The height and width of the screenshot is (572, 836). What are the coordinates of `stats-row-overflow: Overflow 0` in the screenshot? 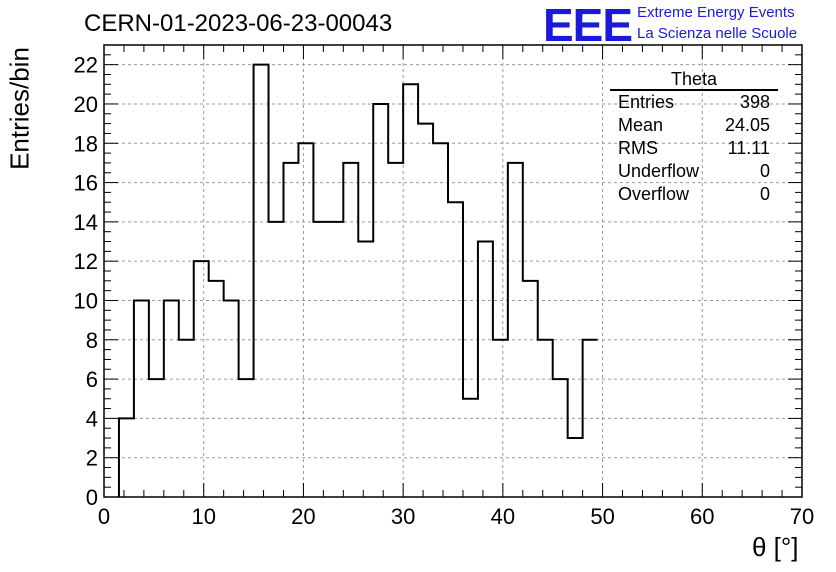 It's located at (694, 194).